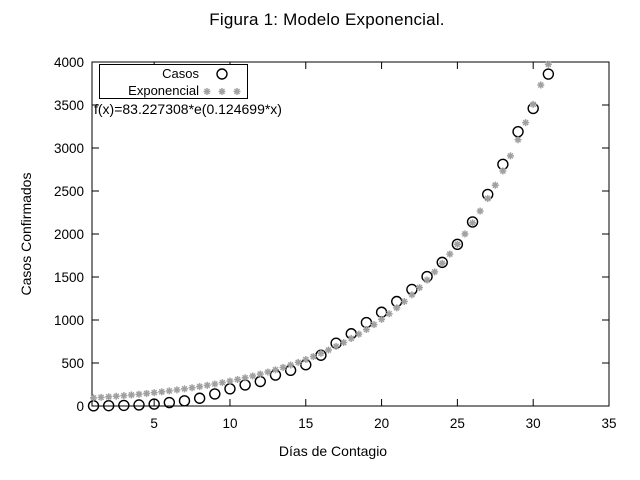  What do you see at coordinates (608, 423) in the screenshot?
I see `x-tick-label: 35` at bounding box center [608, 423].